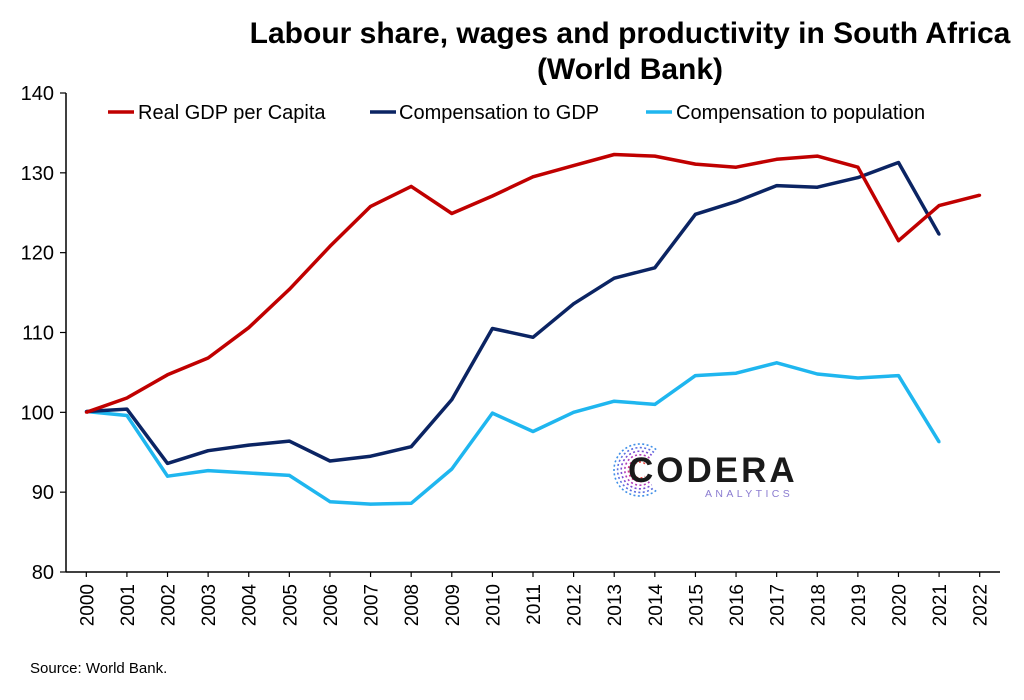 Image resolution: width=1024 pixels, height=700 pixels. Describe the element at coordinates (99, 668) in the screenshot. I see `source-note: Source: World Bank.` at that location.